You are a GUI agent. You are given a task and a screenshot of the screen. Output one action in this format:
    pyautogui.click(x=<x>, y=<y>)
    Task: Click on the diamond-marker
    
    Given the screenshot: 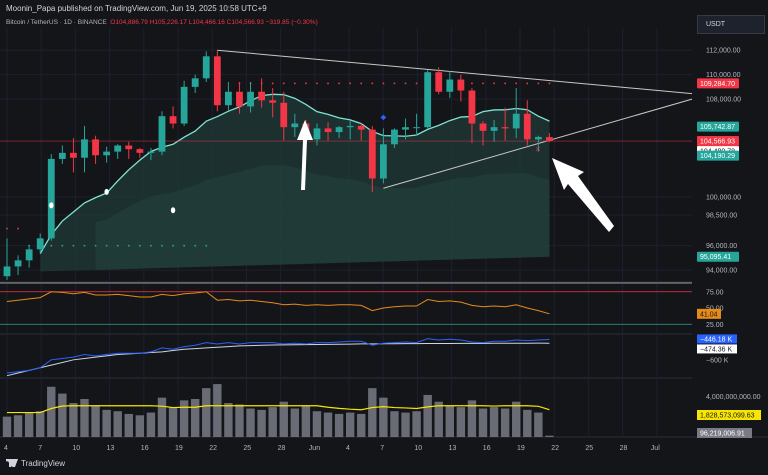 What is the action you would take?
    pyautogui.click(x=383, y=117)
    